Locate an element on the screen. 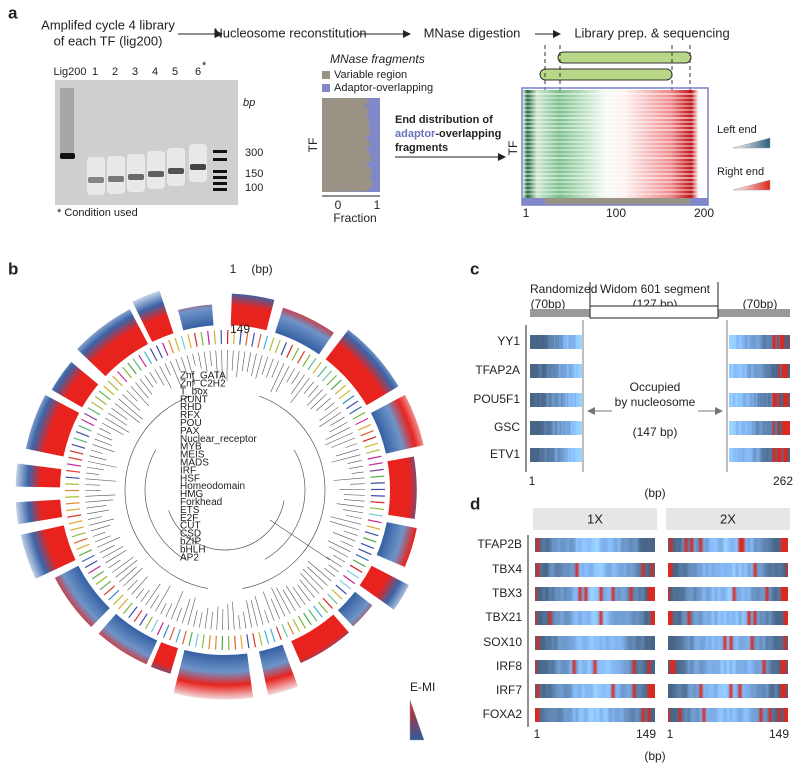  bp-label: bp is located at coordinates (249, 103).